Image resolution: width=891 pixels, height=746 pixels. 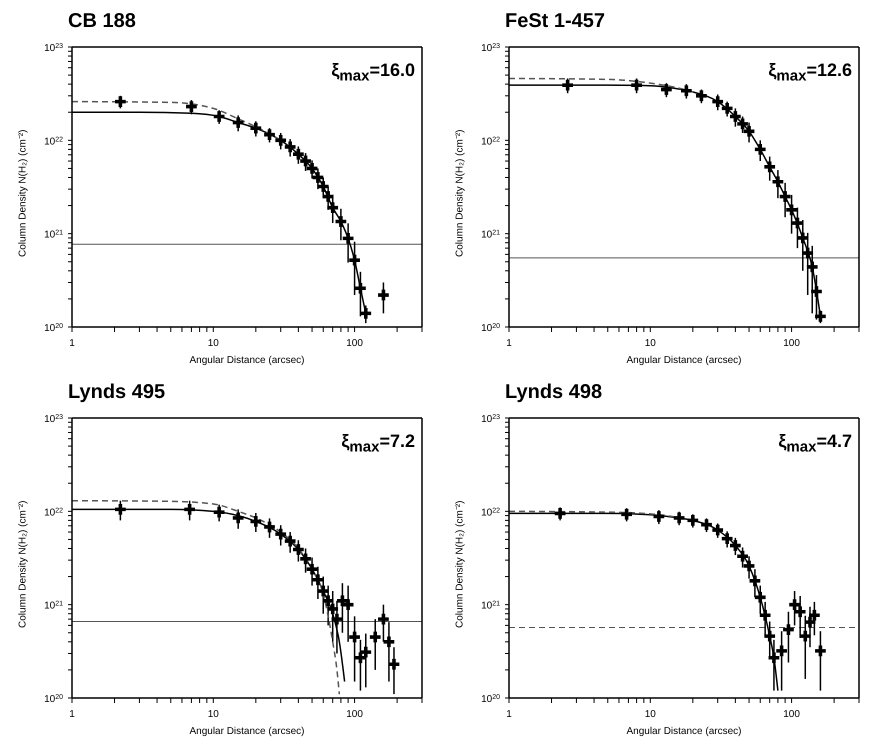 What do you see at coordinates (555, 21) in the screenshot?
I see `chart-title: FeSt 1-457` at bounding box center [555, 21].